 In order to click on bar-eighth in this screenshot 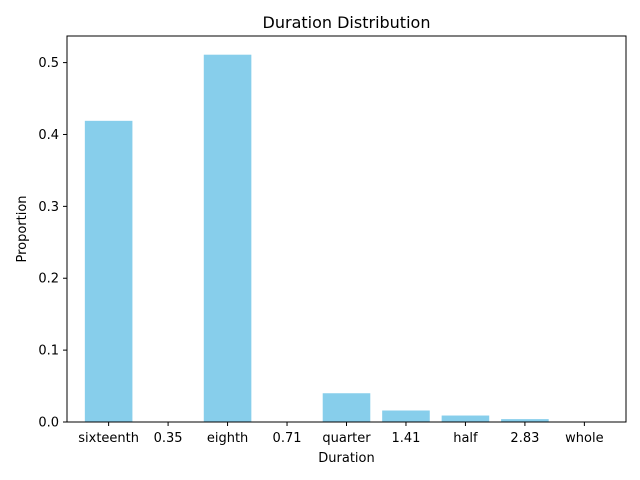, I will do `click(227, 238)`.